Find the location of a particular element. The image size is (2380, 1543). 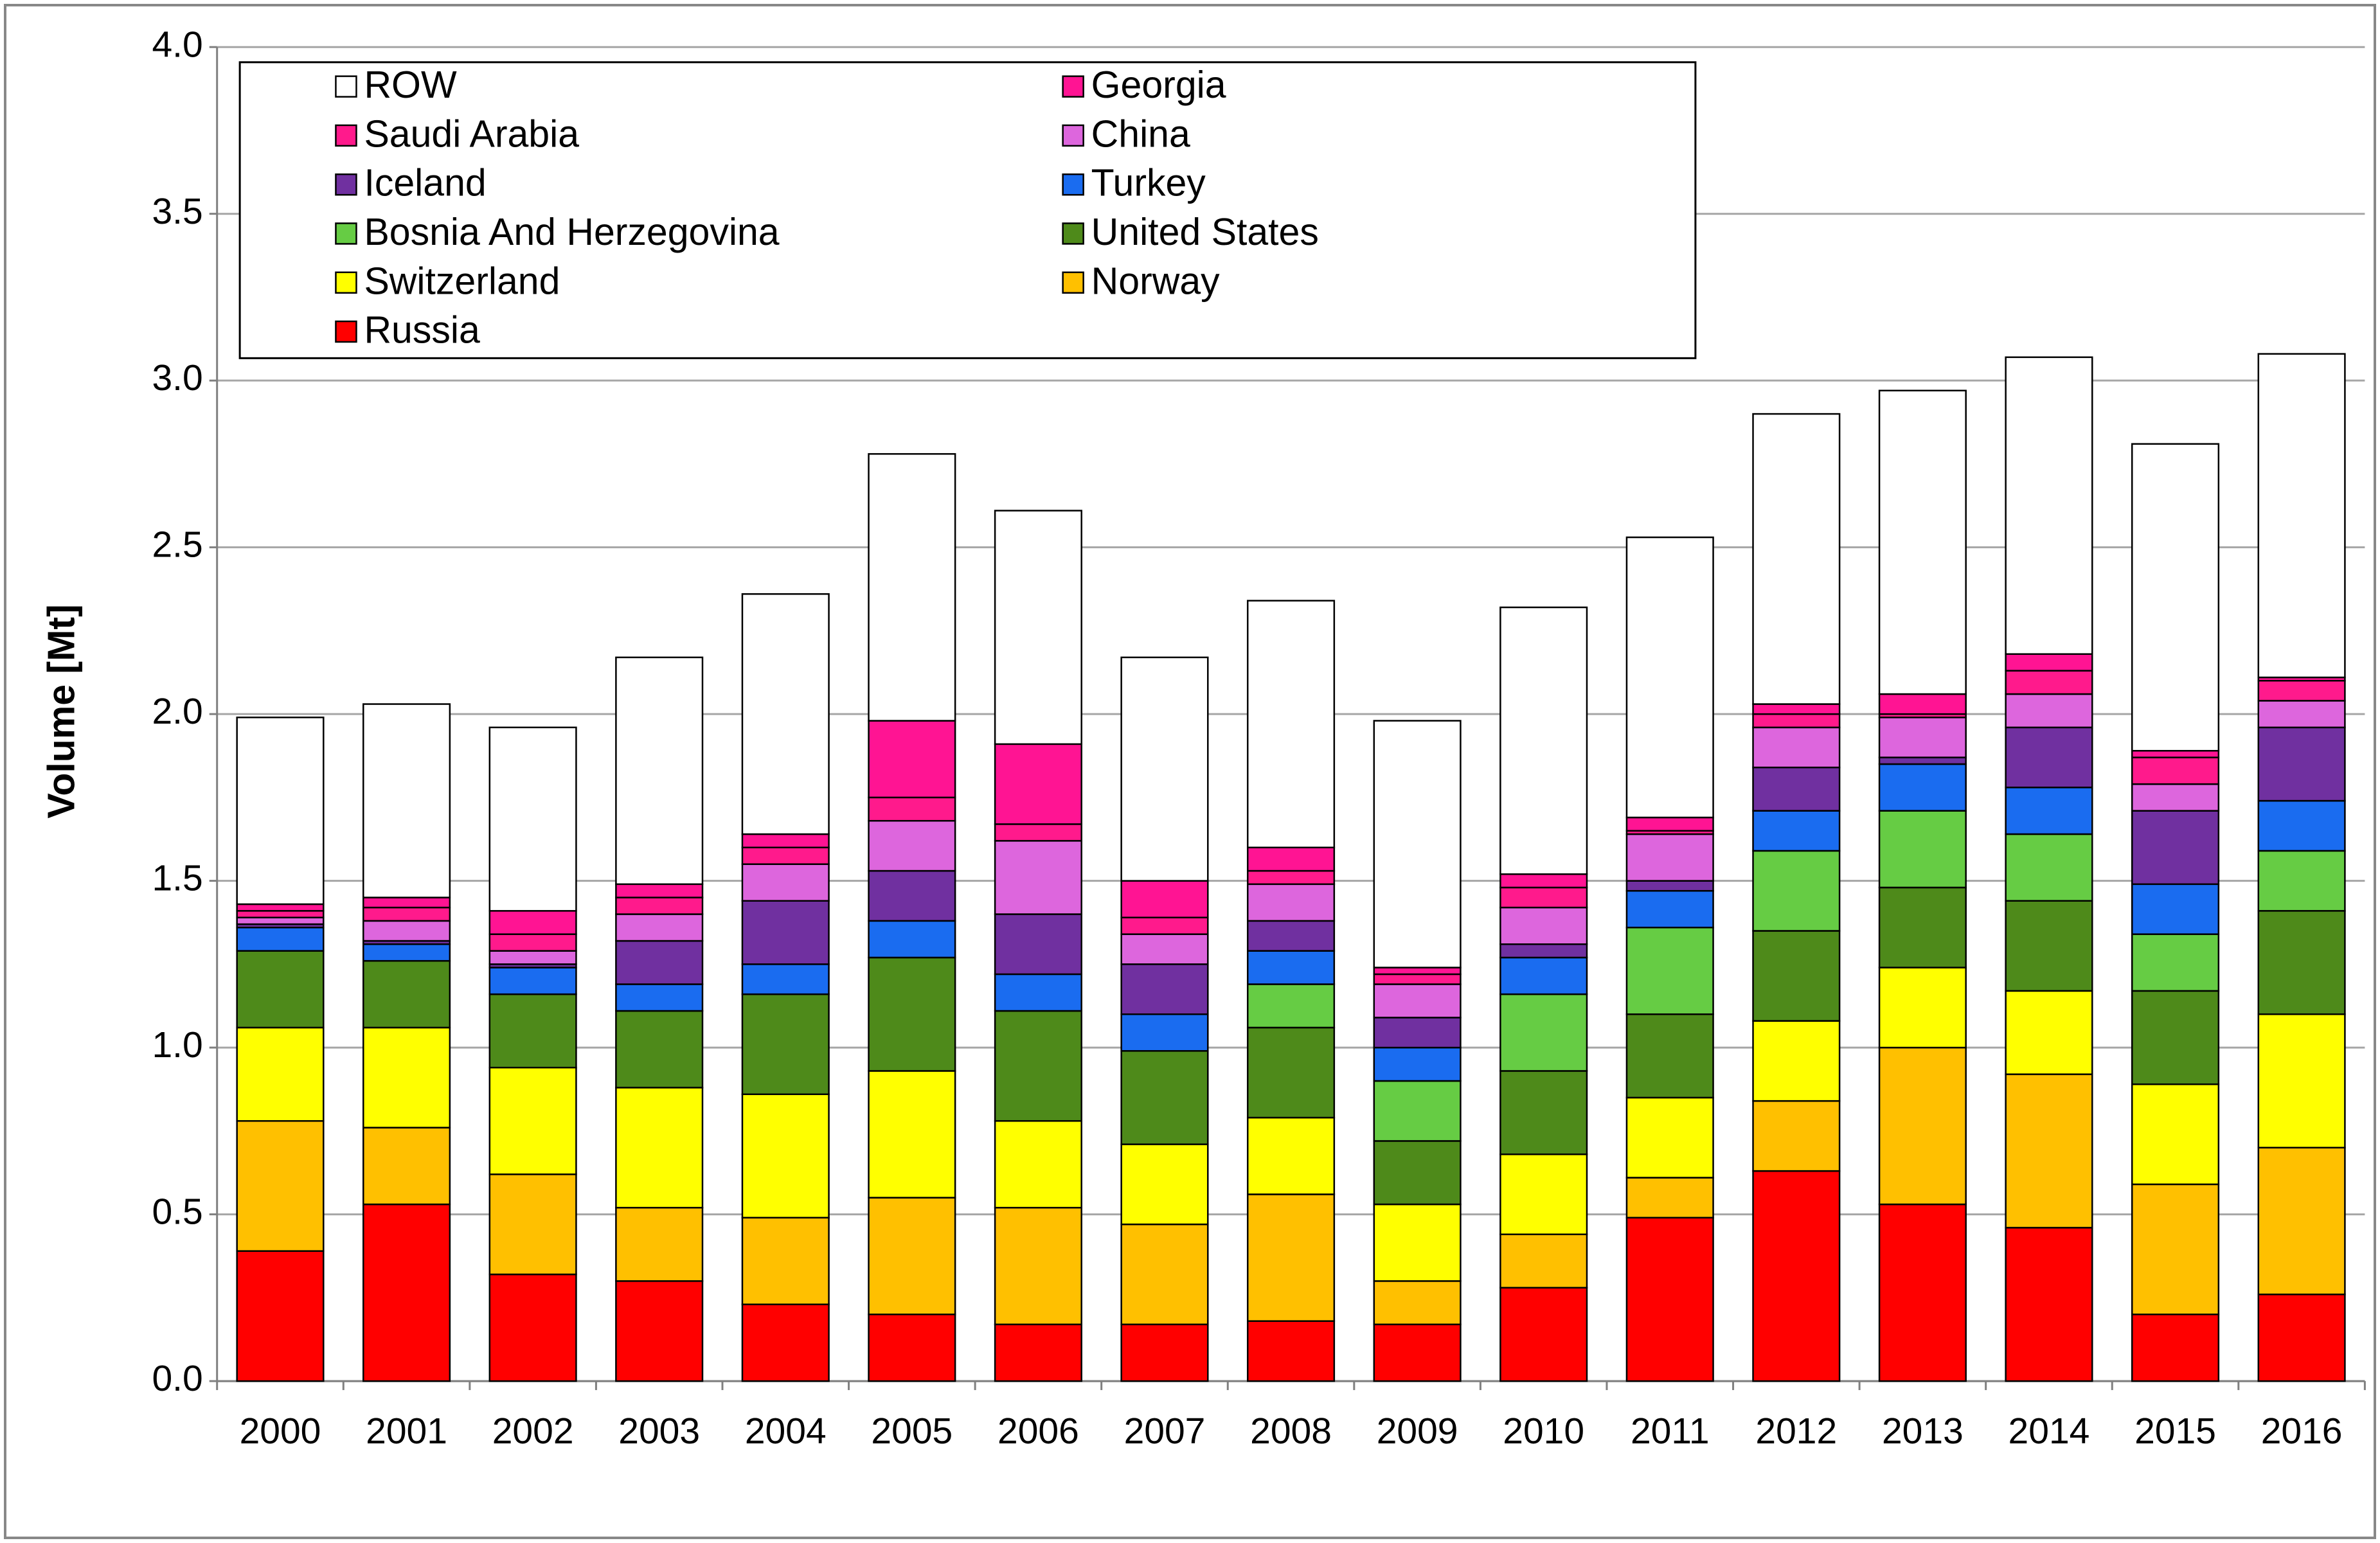

x-tick-label: 2006 is located at coordinates (1038, 1432).